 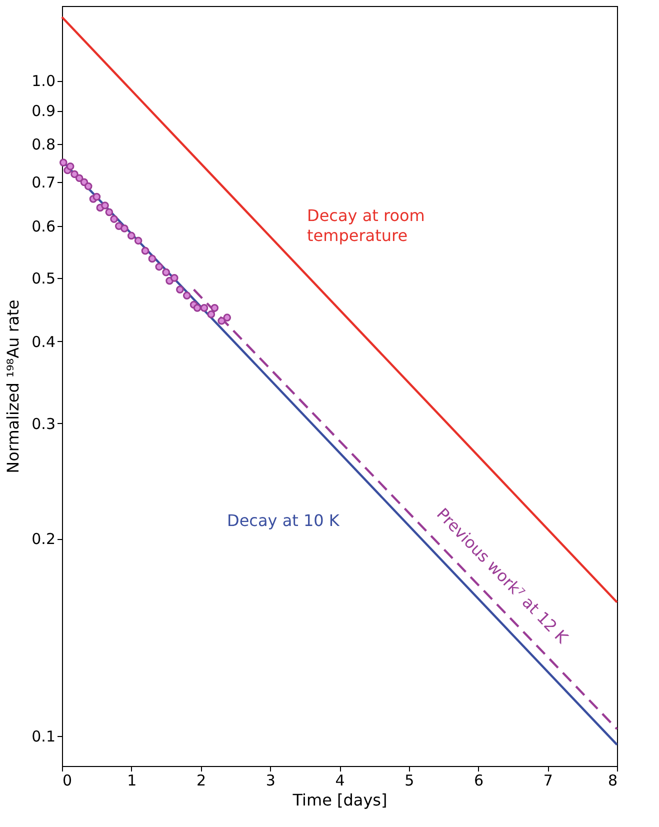 I want to click on x-tick-label: 3, so click(x=271, y=781).